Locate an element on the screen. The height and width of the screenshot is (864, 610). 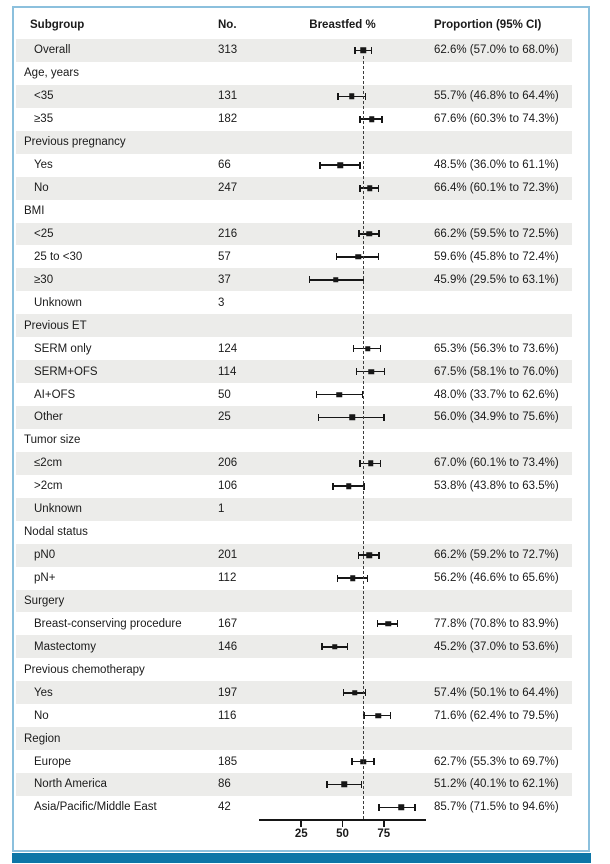
table-row: SERM+OFS 114 67.5% (58.1% to 76.0%) is located at coordinates (294, 372).